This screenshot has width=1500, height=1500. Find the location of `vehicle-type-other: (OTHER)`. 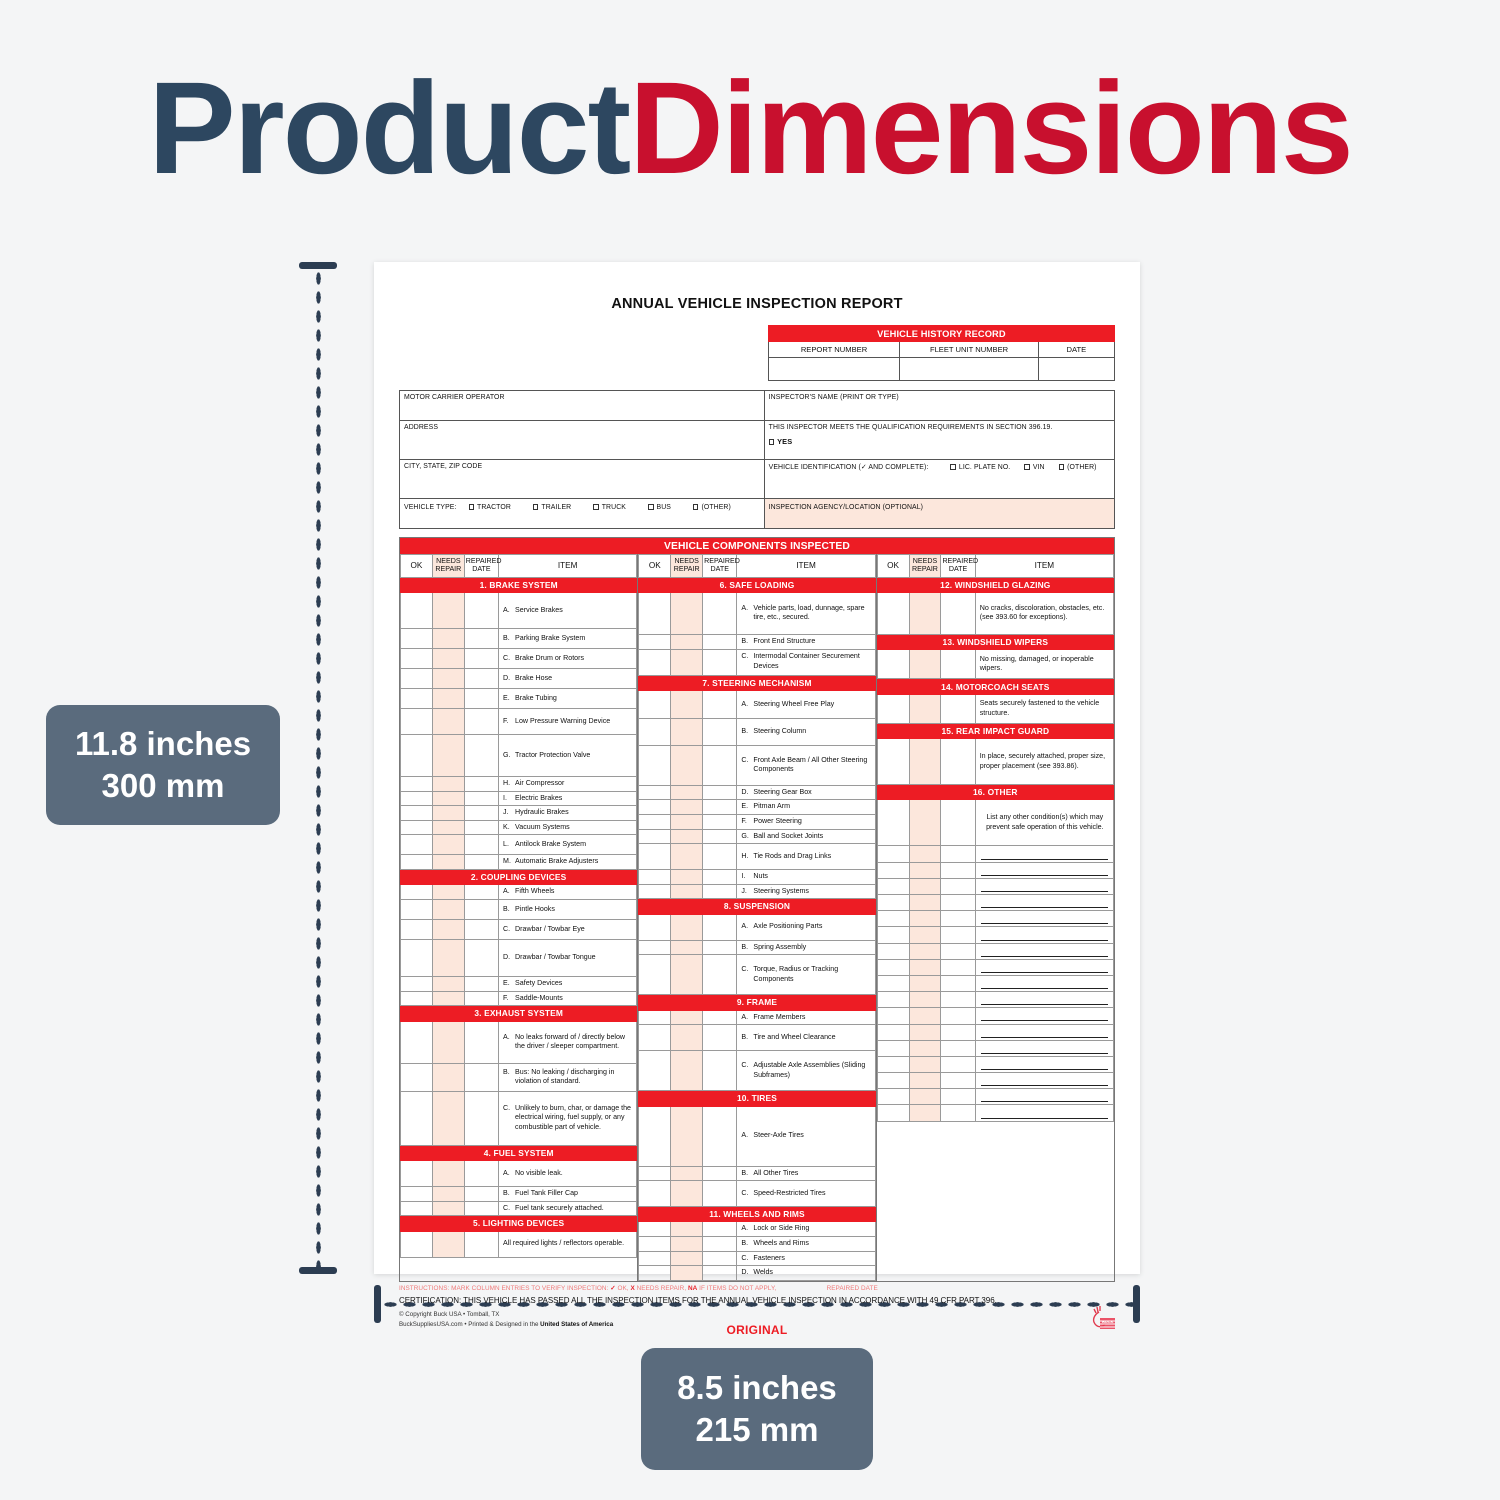

vehicle-type-other: (OTHER) is located at coordinates (711, 507).